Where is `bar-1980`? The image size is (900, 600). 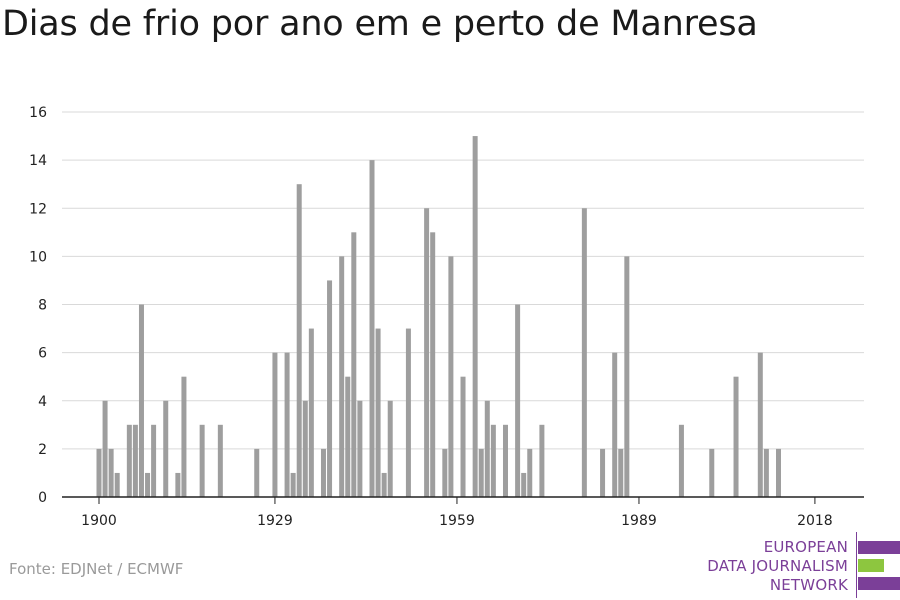 bar-1980 is located at coordinates (584, 352).